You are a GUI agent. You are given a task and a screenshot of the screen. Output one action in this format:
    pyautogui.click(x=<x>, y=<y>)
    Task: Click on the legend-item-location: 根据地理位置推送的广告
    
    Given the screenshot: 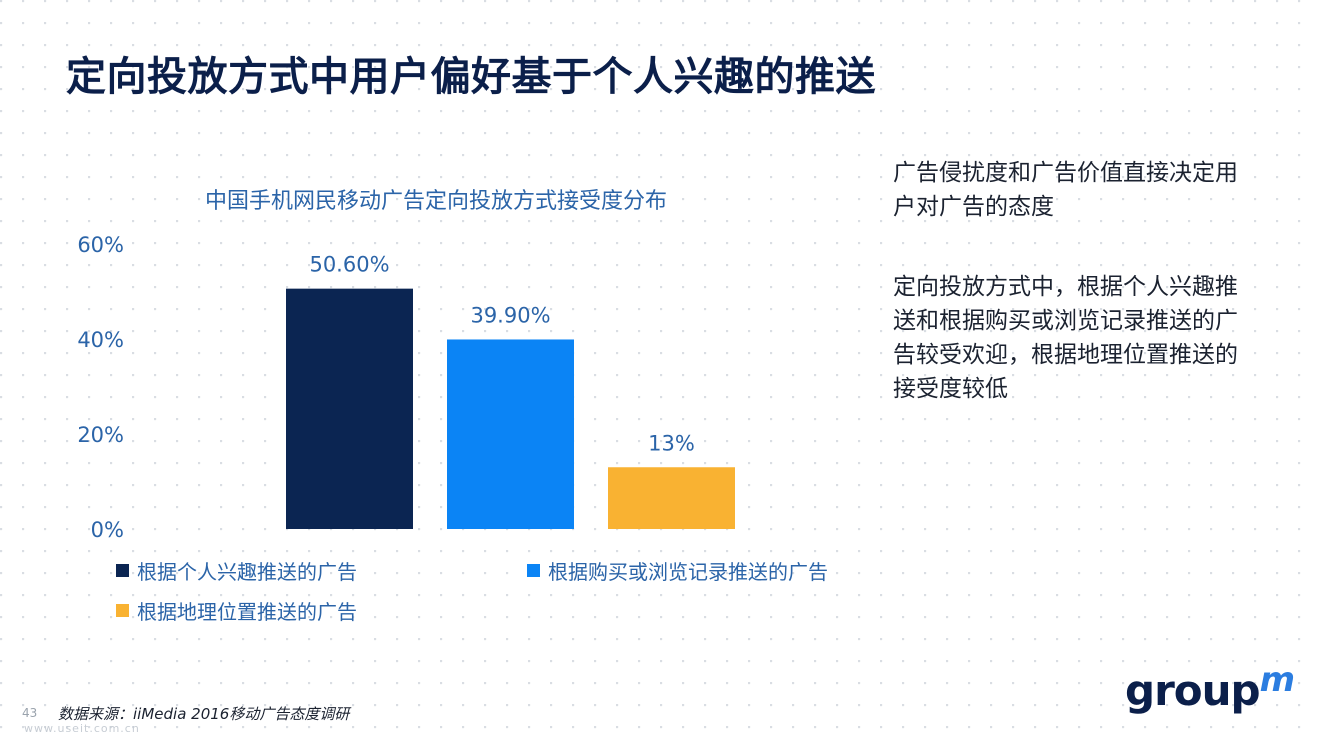 What is the action you would take?
    pyautogui.click(x=236, y=610)
    